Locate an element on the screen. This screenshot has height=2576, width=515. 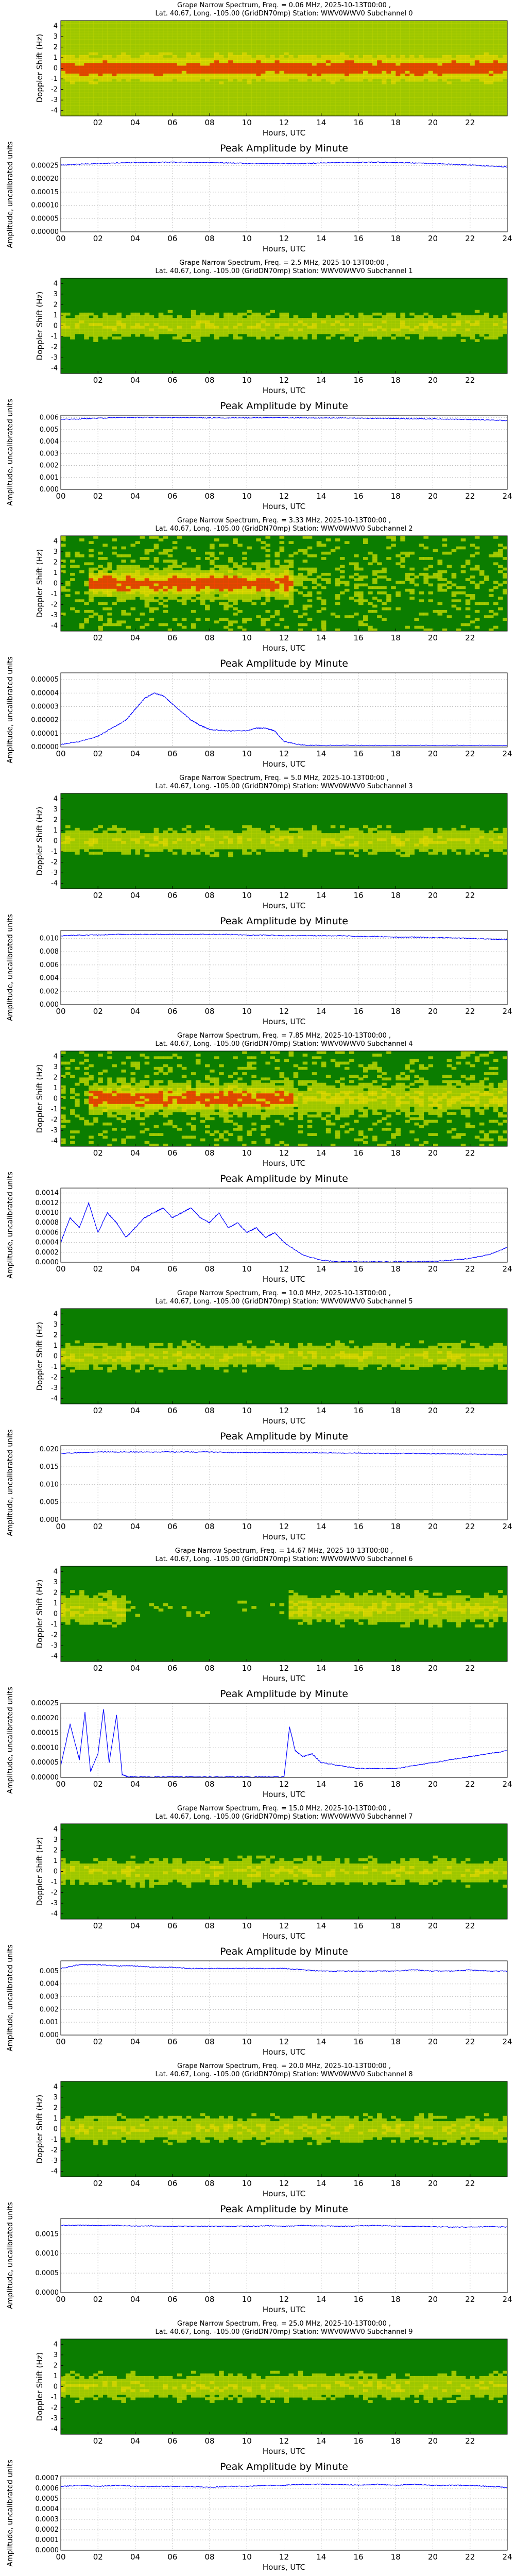
y-tick-label: 4 is located at coordinates (56, 283).